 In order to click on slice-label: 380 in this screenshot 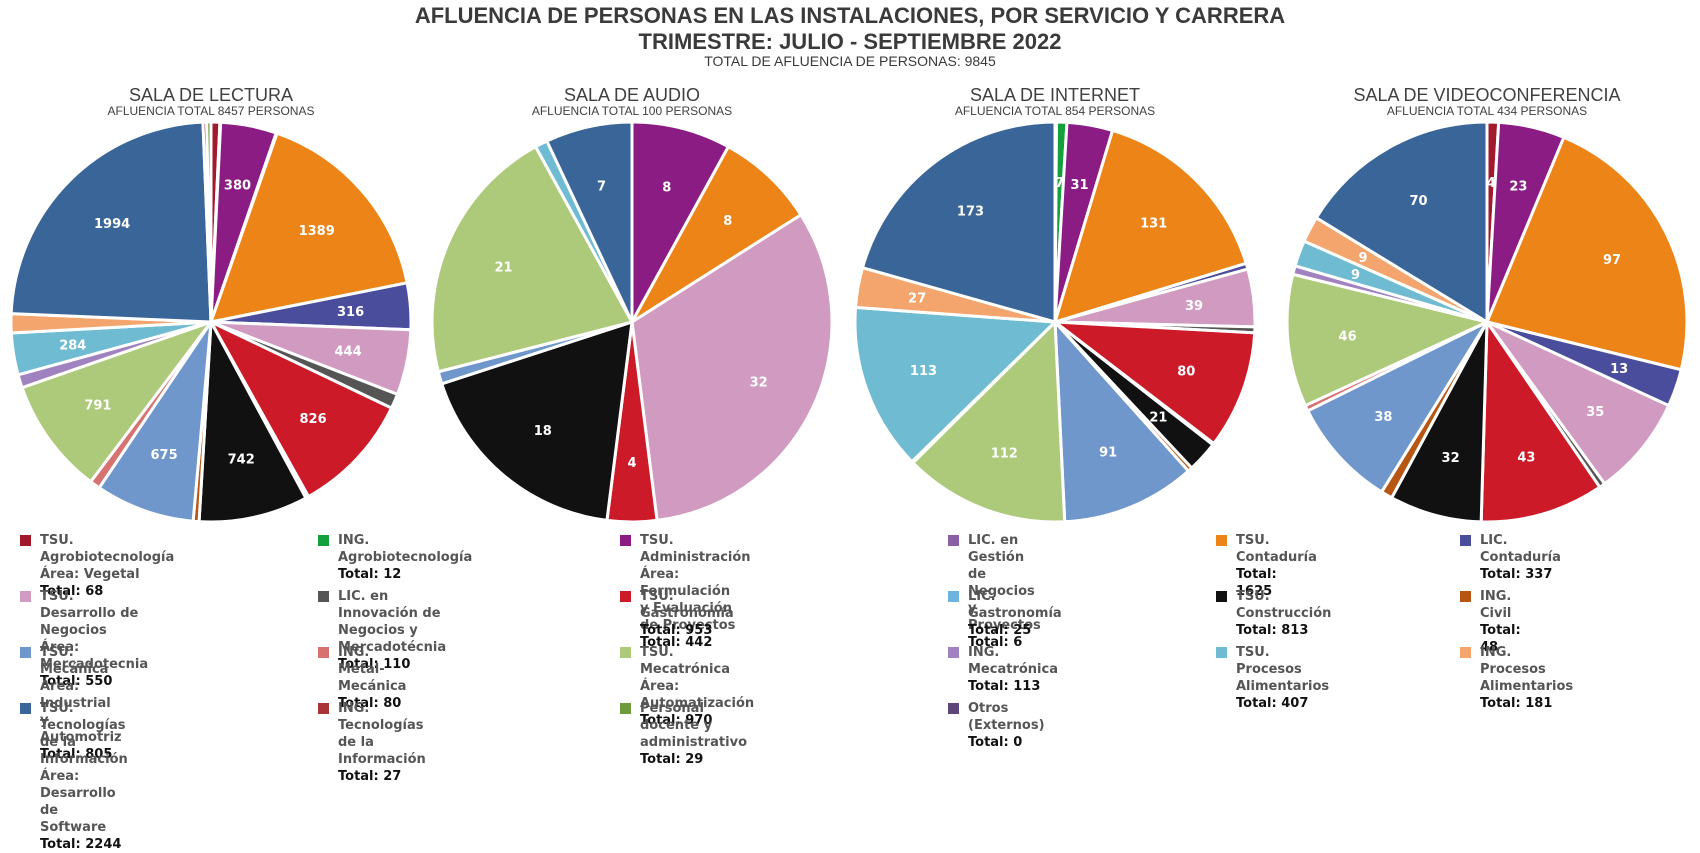, I will do `click(237, 186)`.